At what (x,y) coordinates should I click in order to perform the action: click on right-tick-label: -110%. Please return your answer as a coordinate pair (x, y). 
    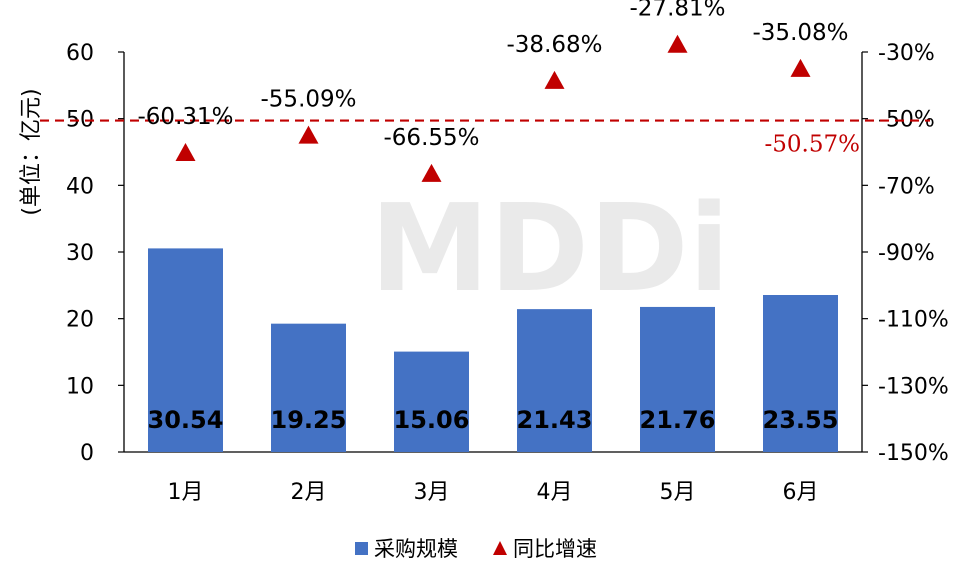
    Looking at the image, I should click on (913, 320).